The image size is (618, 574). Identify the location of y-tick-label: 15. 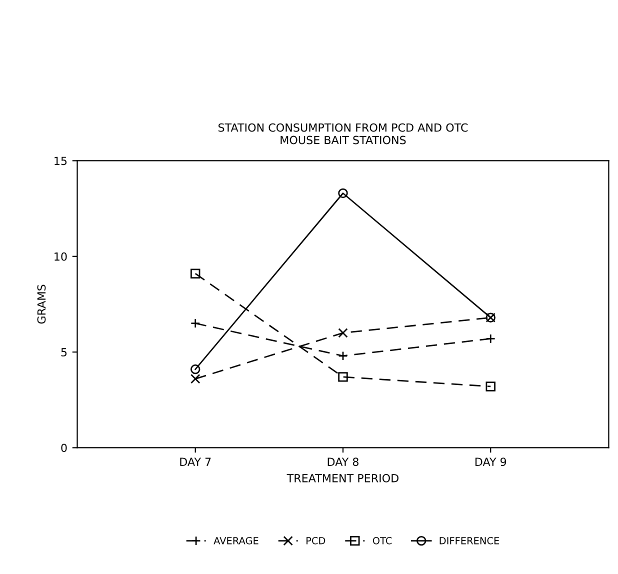
(60, 161).